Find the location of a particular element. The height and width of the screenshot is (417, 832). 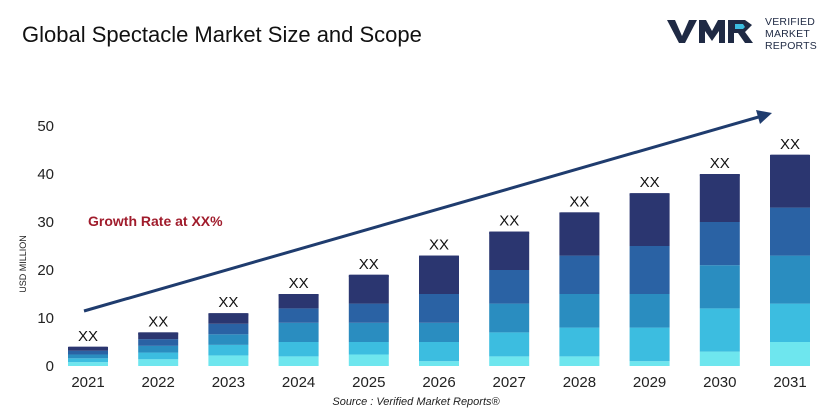

vmr-logo-mark is located at coordinates (710, 31).